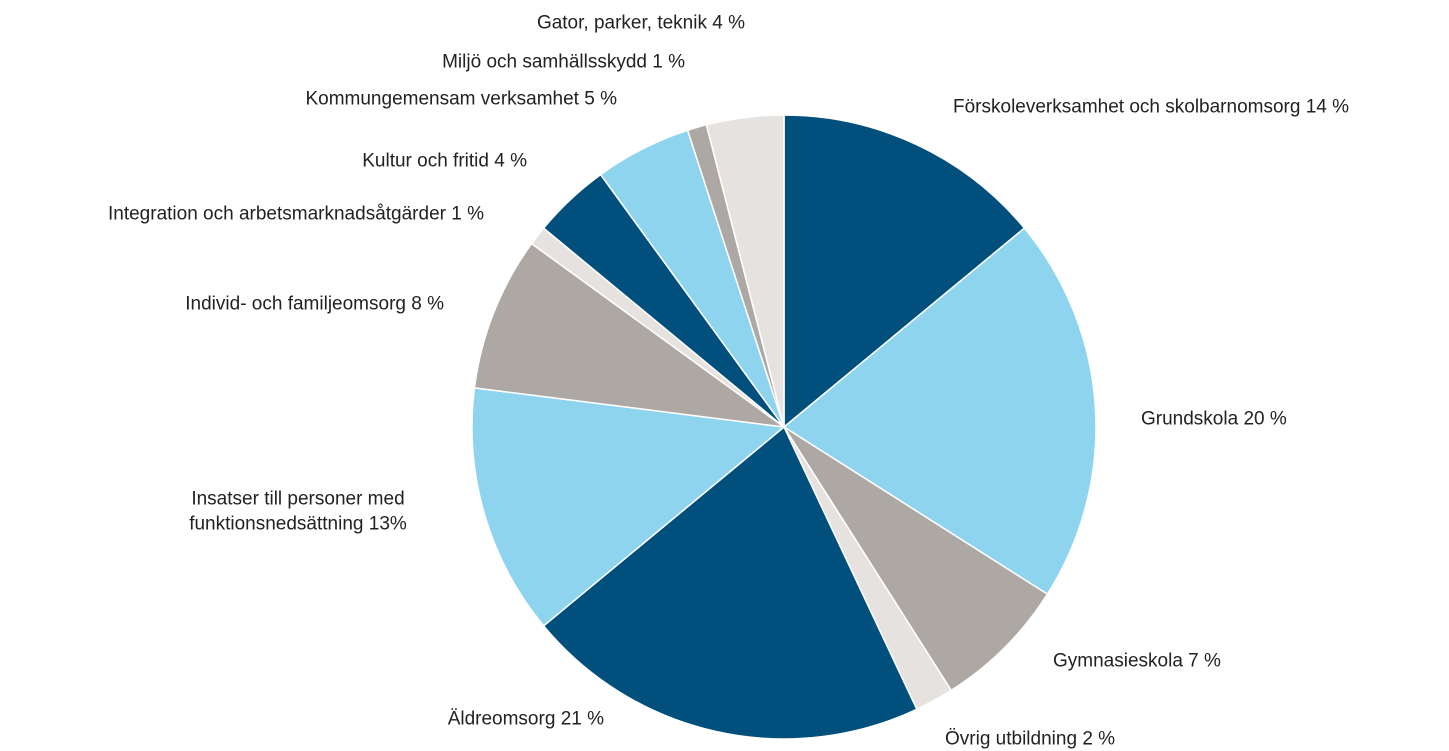 The image size is (1449, 751). What do you see at coordinates (1118, 661) in the screenshot?
I see `category-label: Gymnasieskola` at bounding box center [1118, 661].